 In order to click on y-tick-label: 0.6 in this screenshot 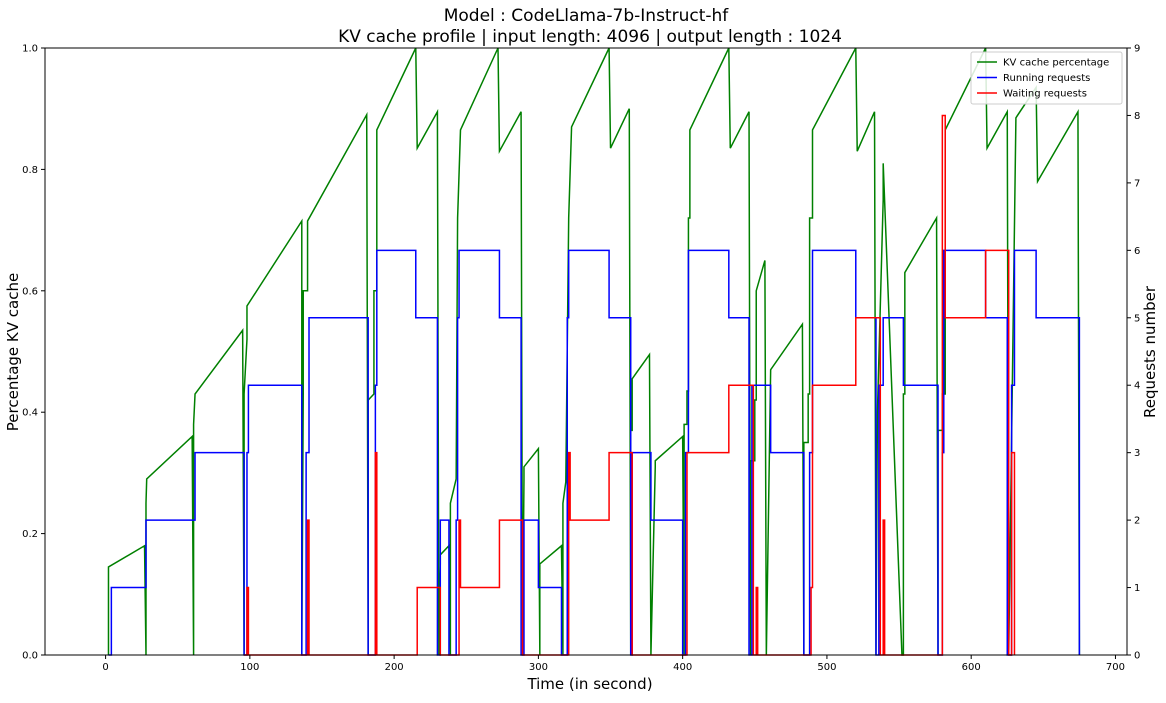, I will do `click(30, 291)`.